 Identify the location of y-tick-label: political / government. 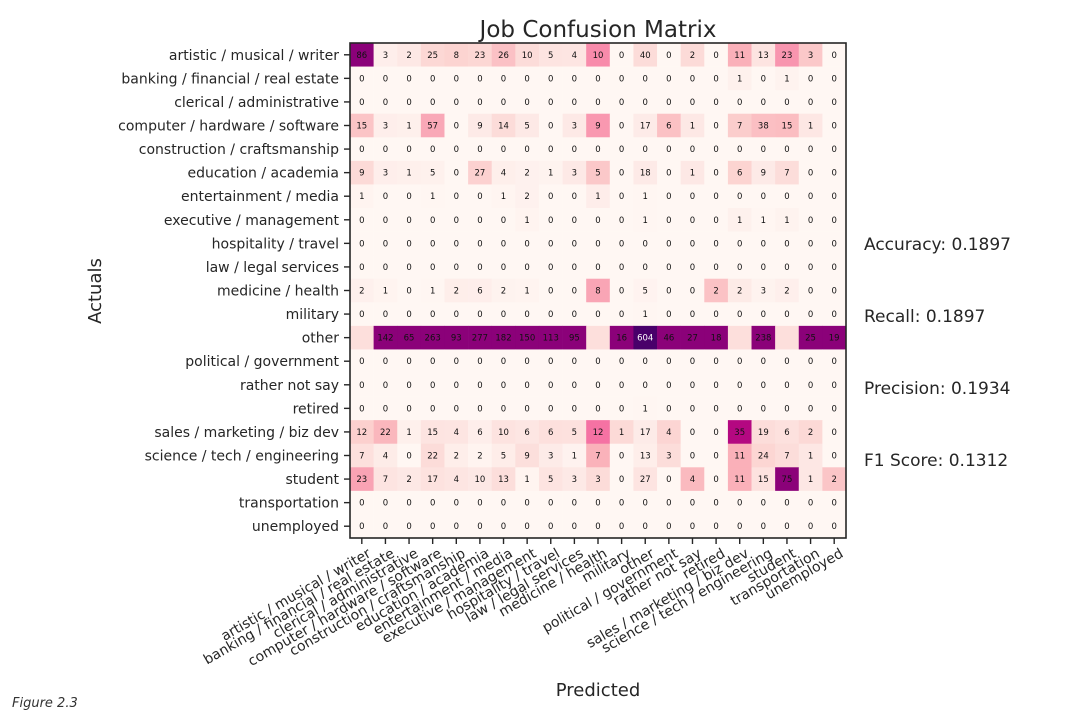
(262, 362).